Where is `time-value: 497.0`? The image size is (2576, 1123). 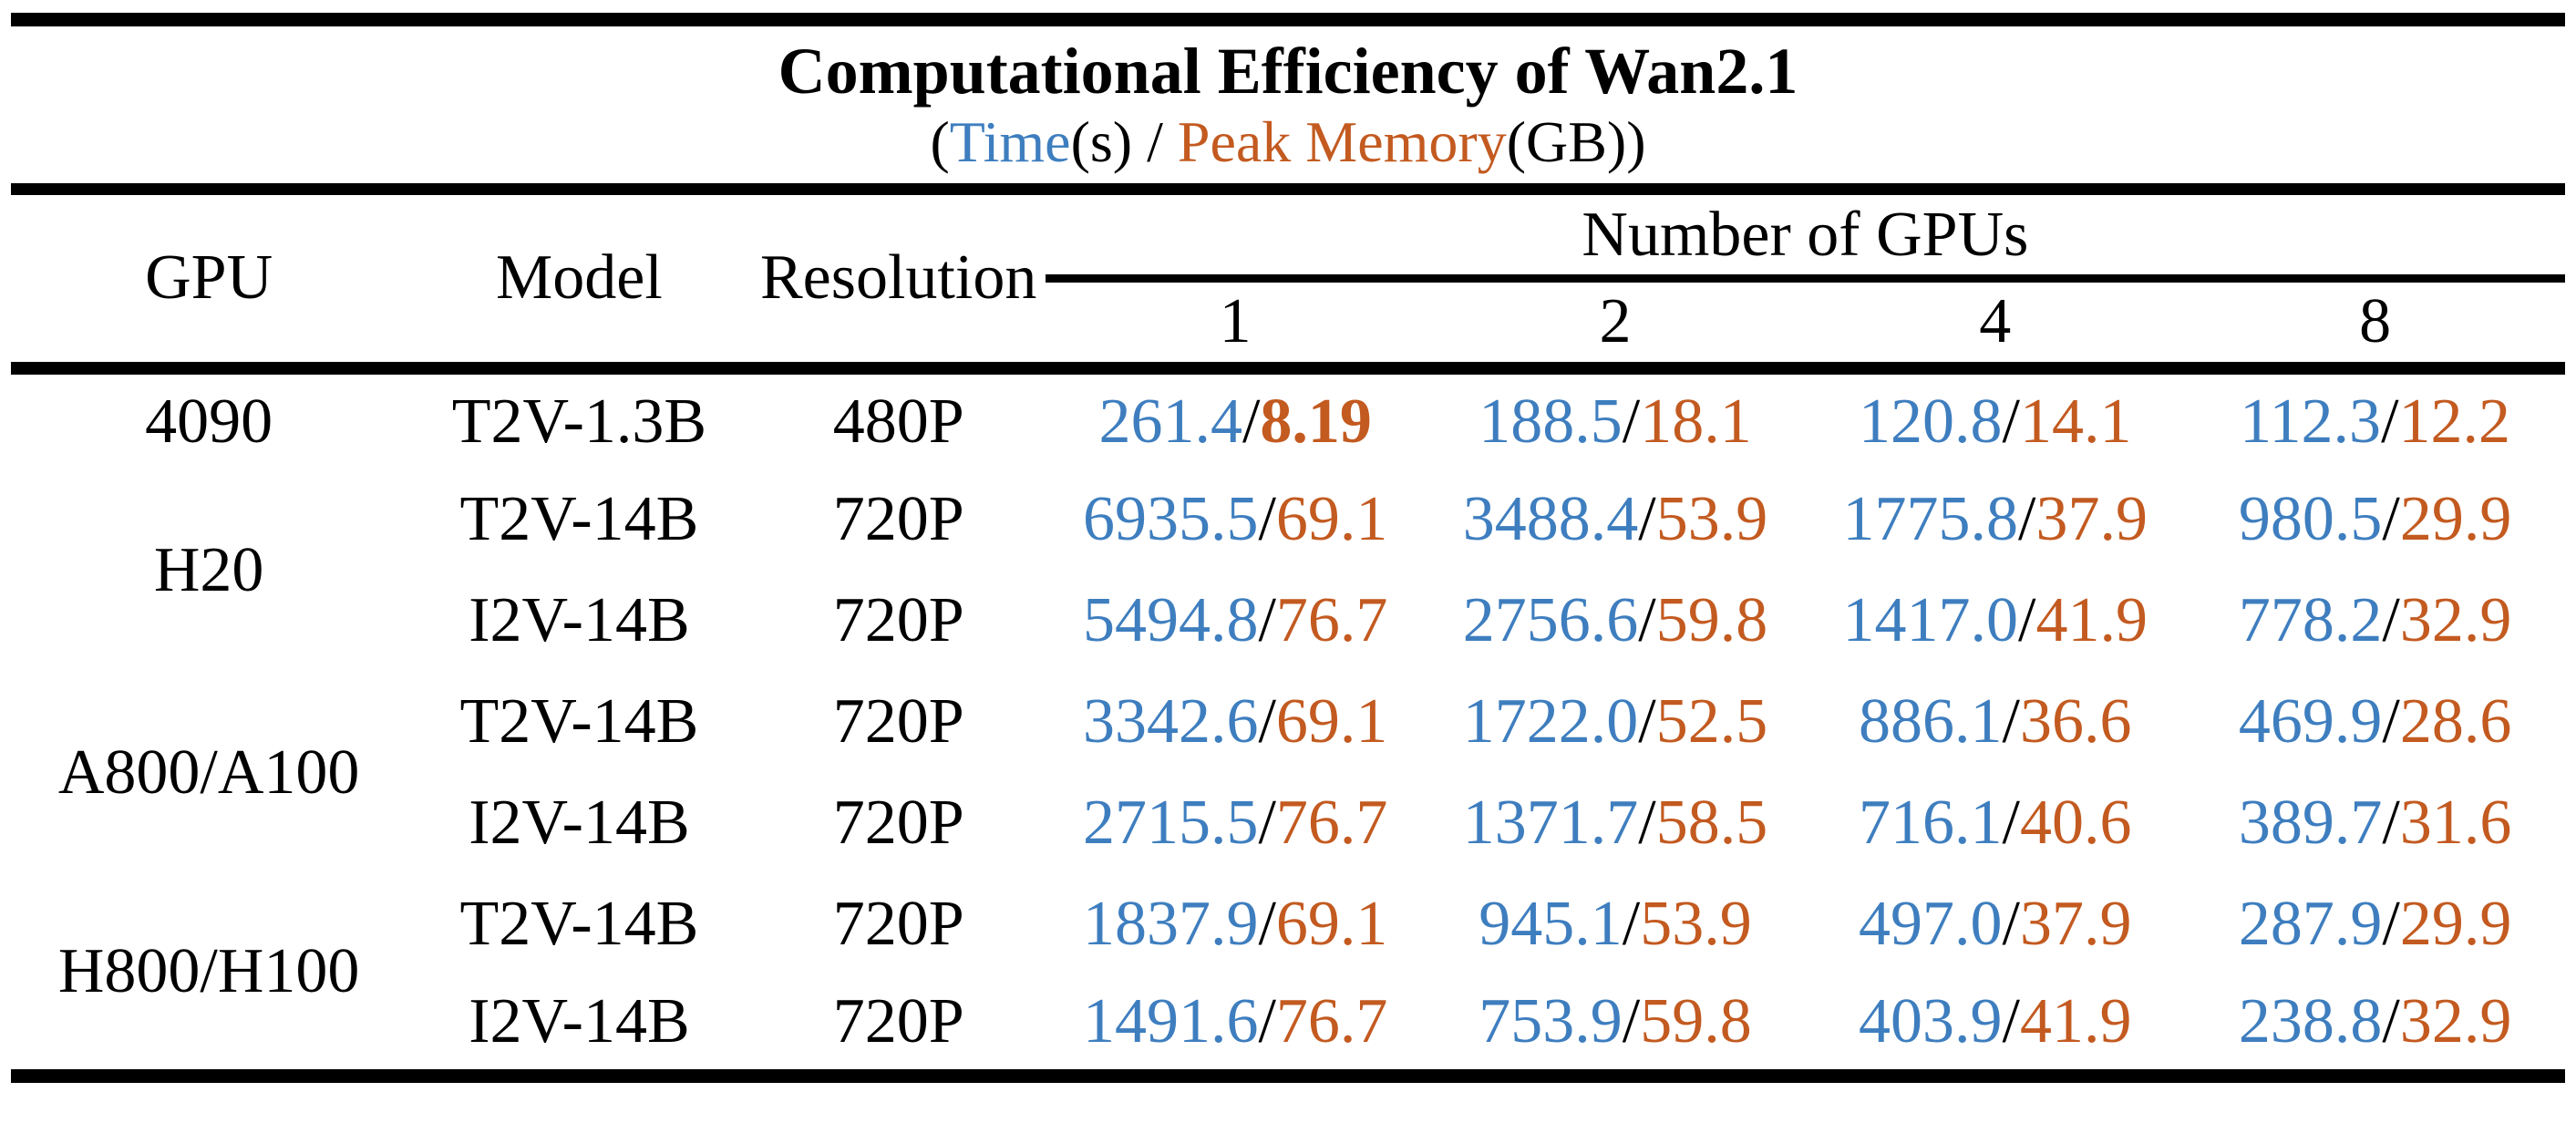
time-value: 497.0 is located at coordinates (1931, 924).